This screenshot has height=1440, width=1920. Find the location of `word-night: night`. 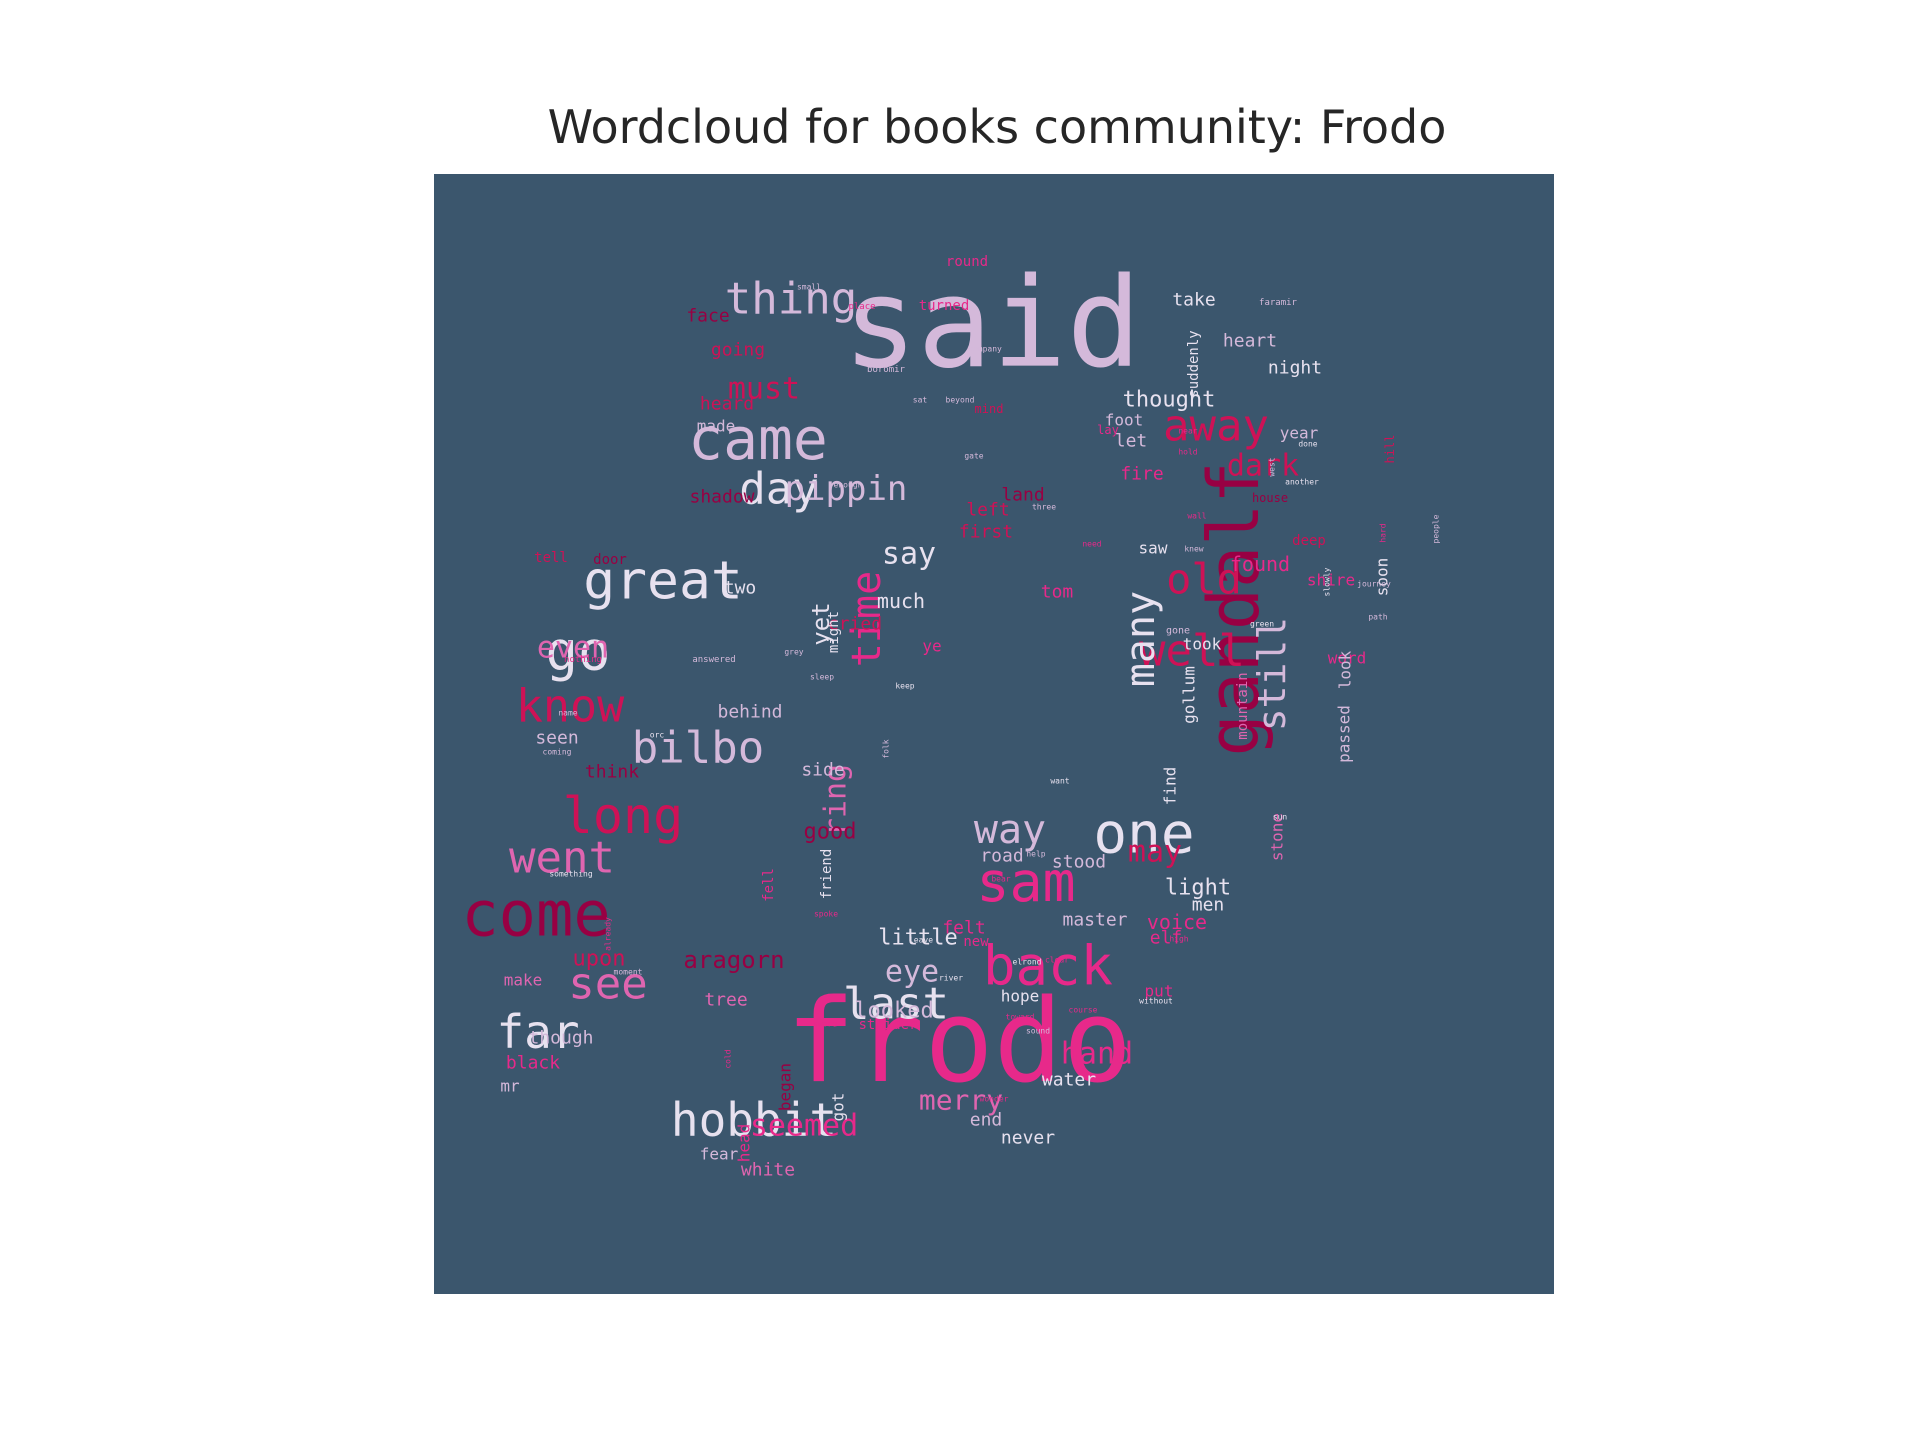

word-night: night is located at coordinates (1295, 368).